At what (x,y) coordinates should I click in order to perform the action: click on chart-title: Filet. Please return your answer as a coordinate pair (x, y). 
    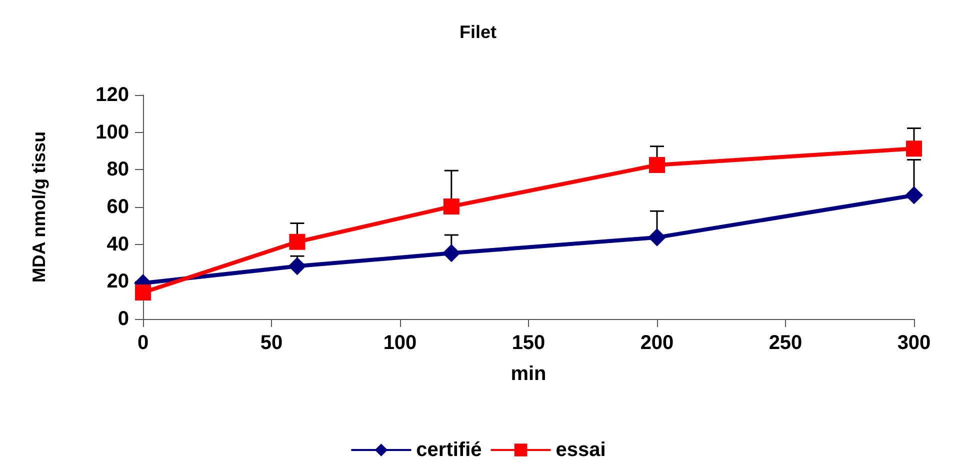
    Looking at the image, I should click on (478, 32).